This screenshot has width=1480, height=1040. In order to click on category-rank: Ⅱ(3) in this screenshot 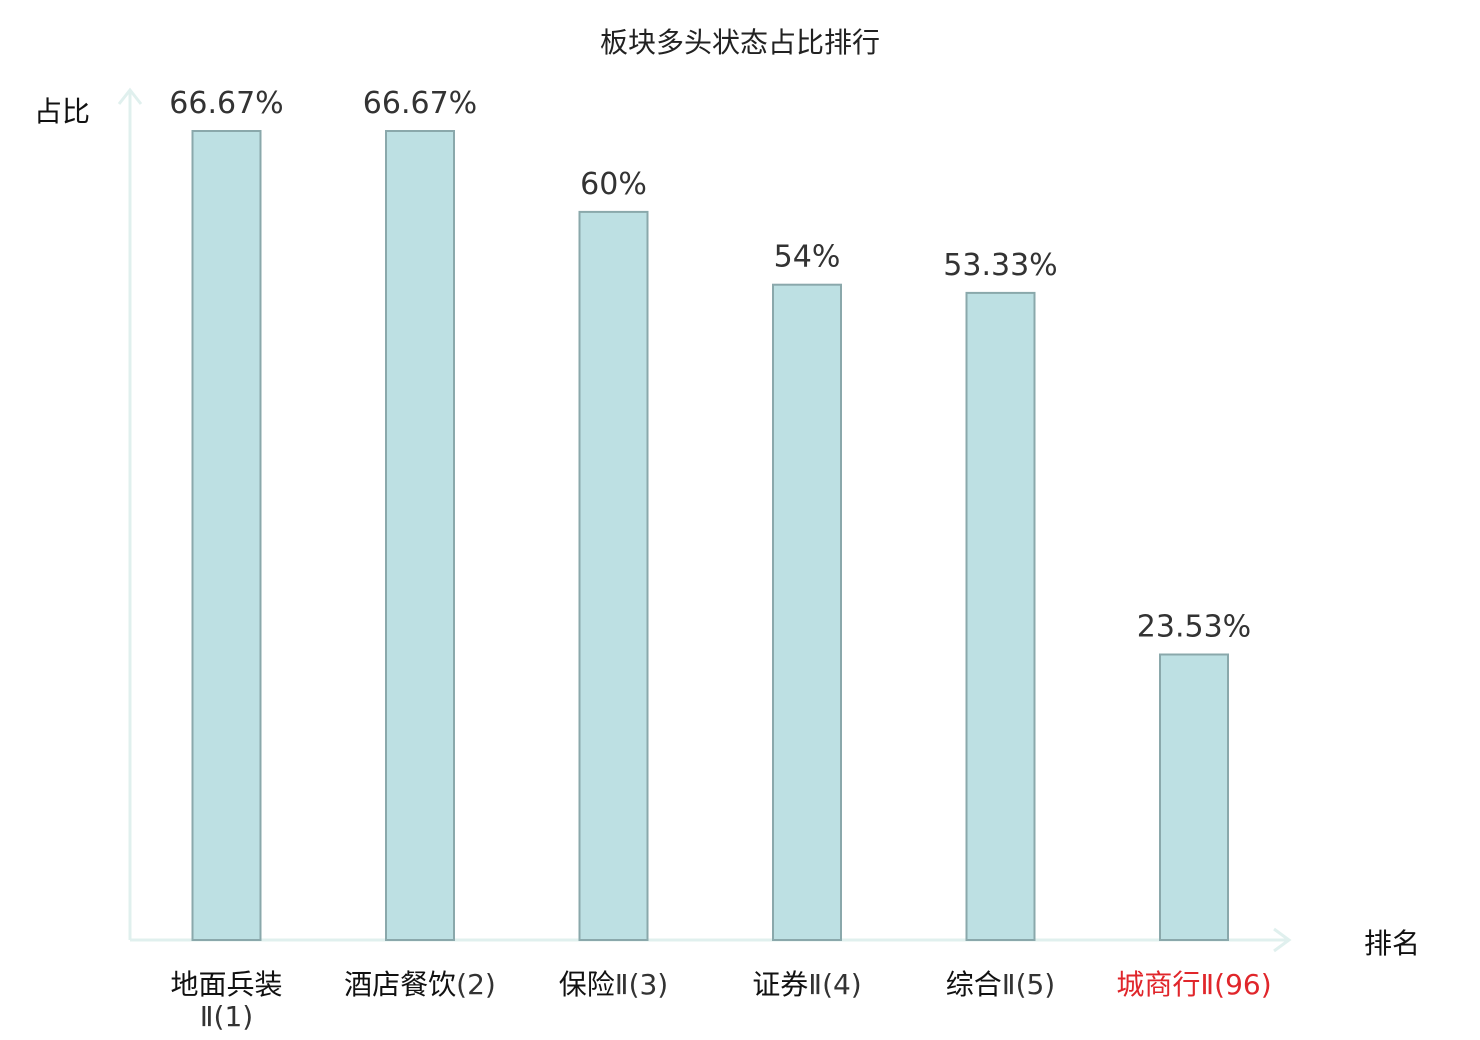, I will do `click(641, 984)`.